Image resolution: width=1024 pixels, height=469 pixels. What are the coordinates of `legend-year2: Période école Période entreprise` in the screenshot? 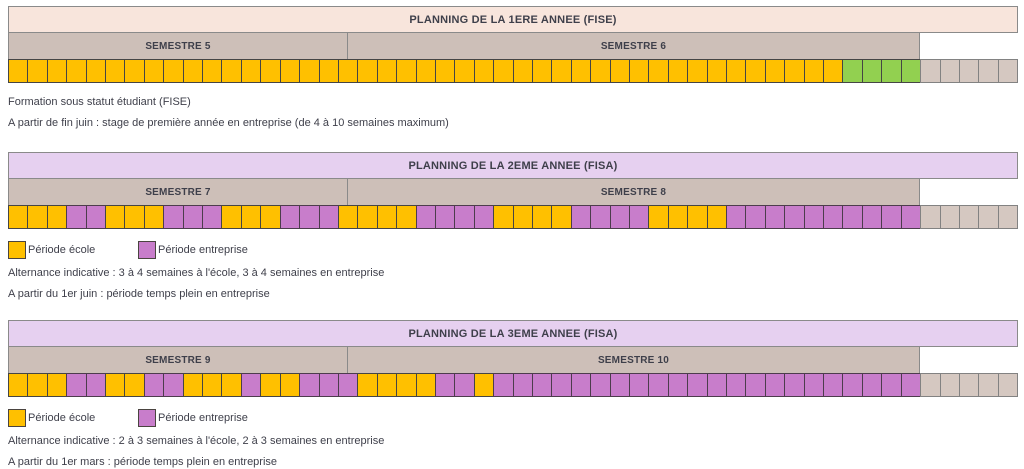 It's located at (513, 250).